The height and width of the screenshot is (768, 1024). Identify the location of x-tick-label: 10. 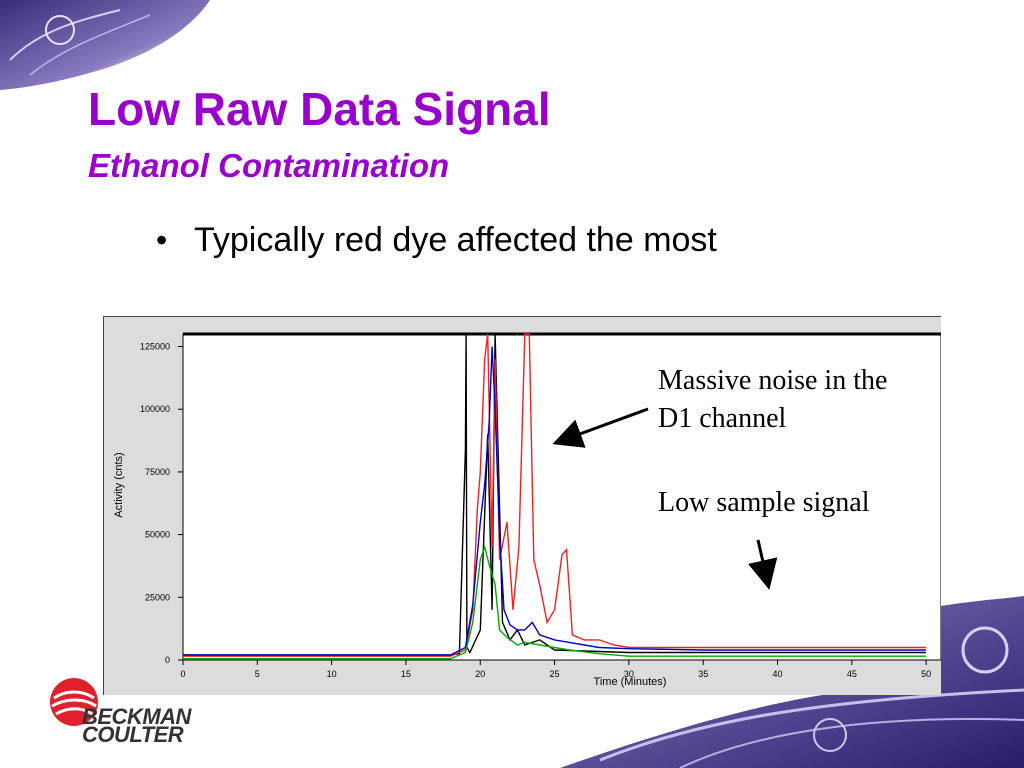
(332, 674).